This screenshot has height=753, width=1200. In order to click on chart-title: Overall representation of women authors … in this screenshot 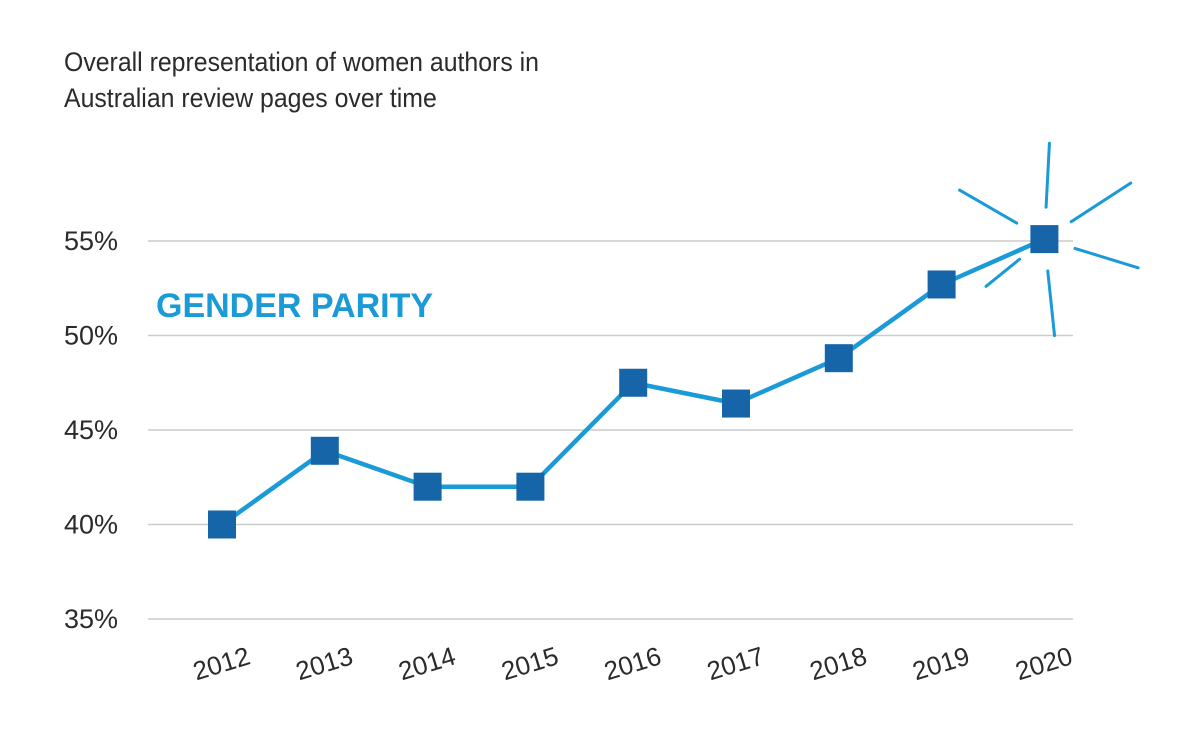, I will do `click(349, 80)`.